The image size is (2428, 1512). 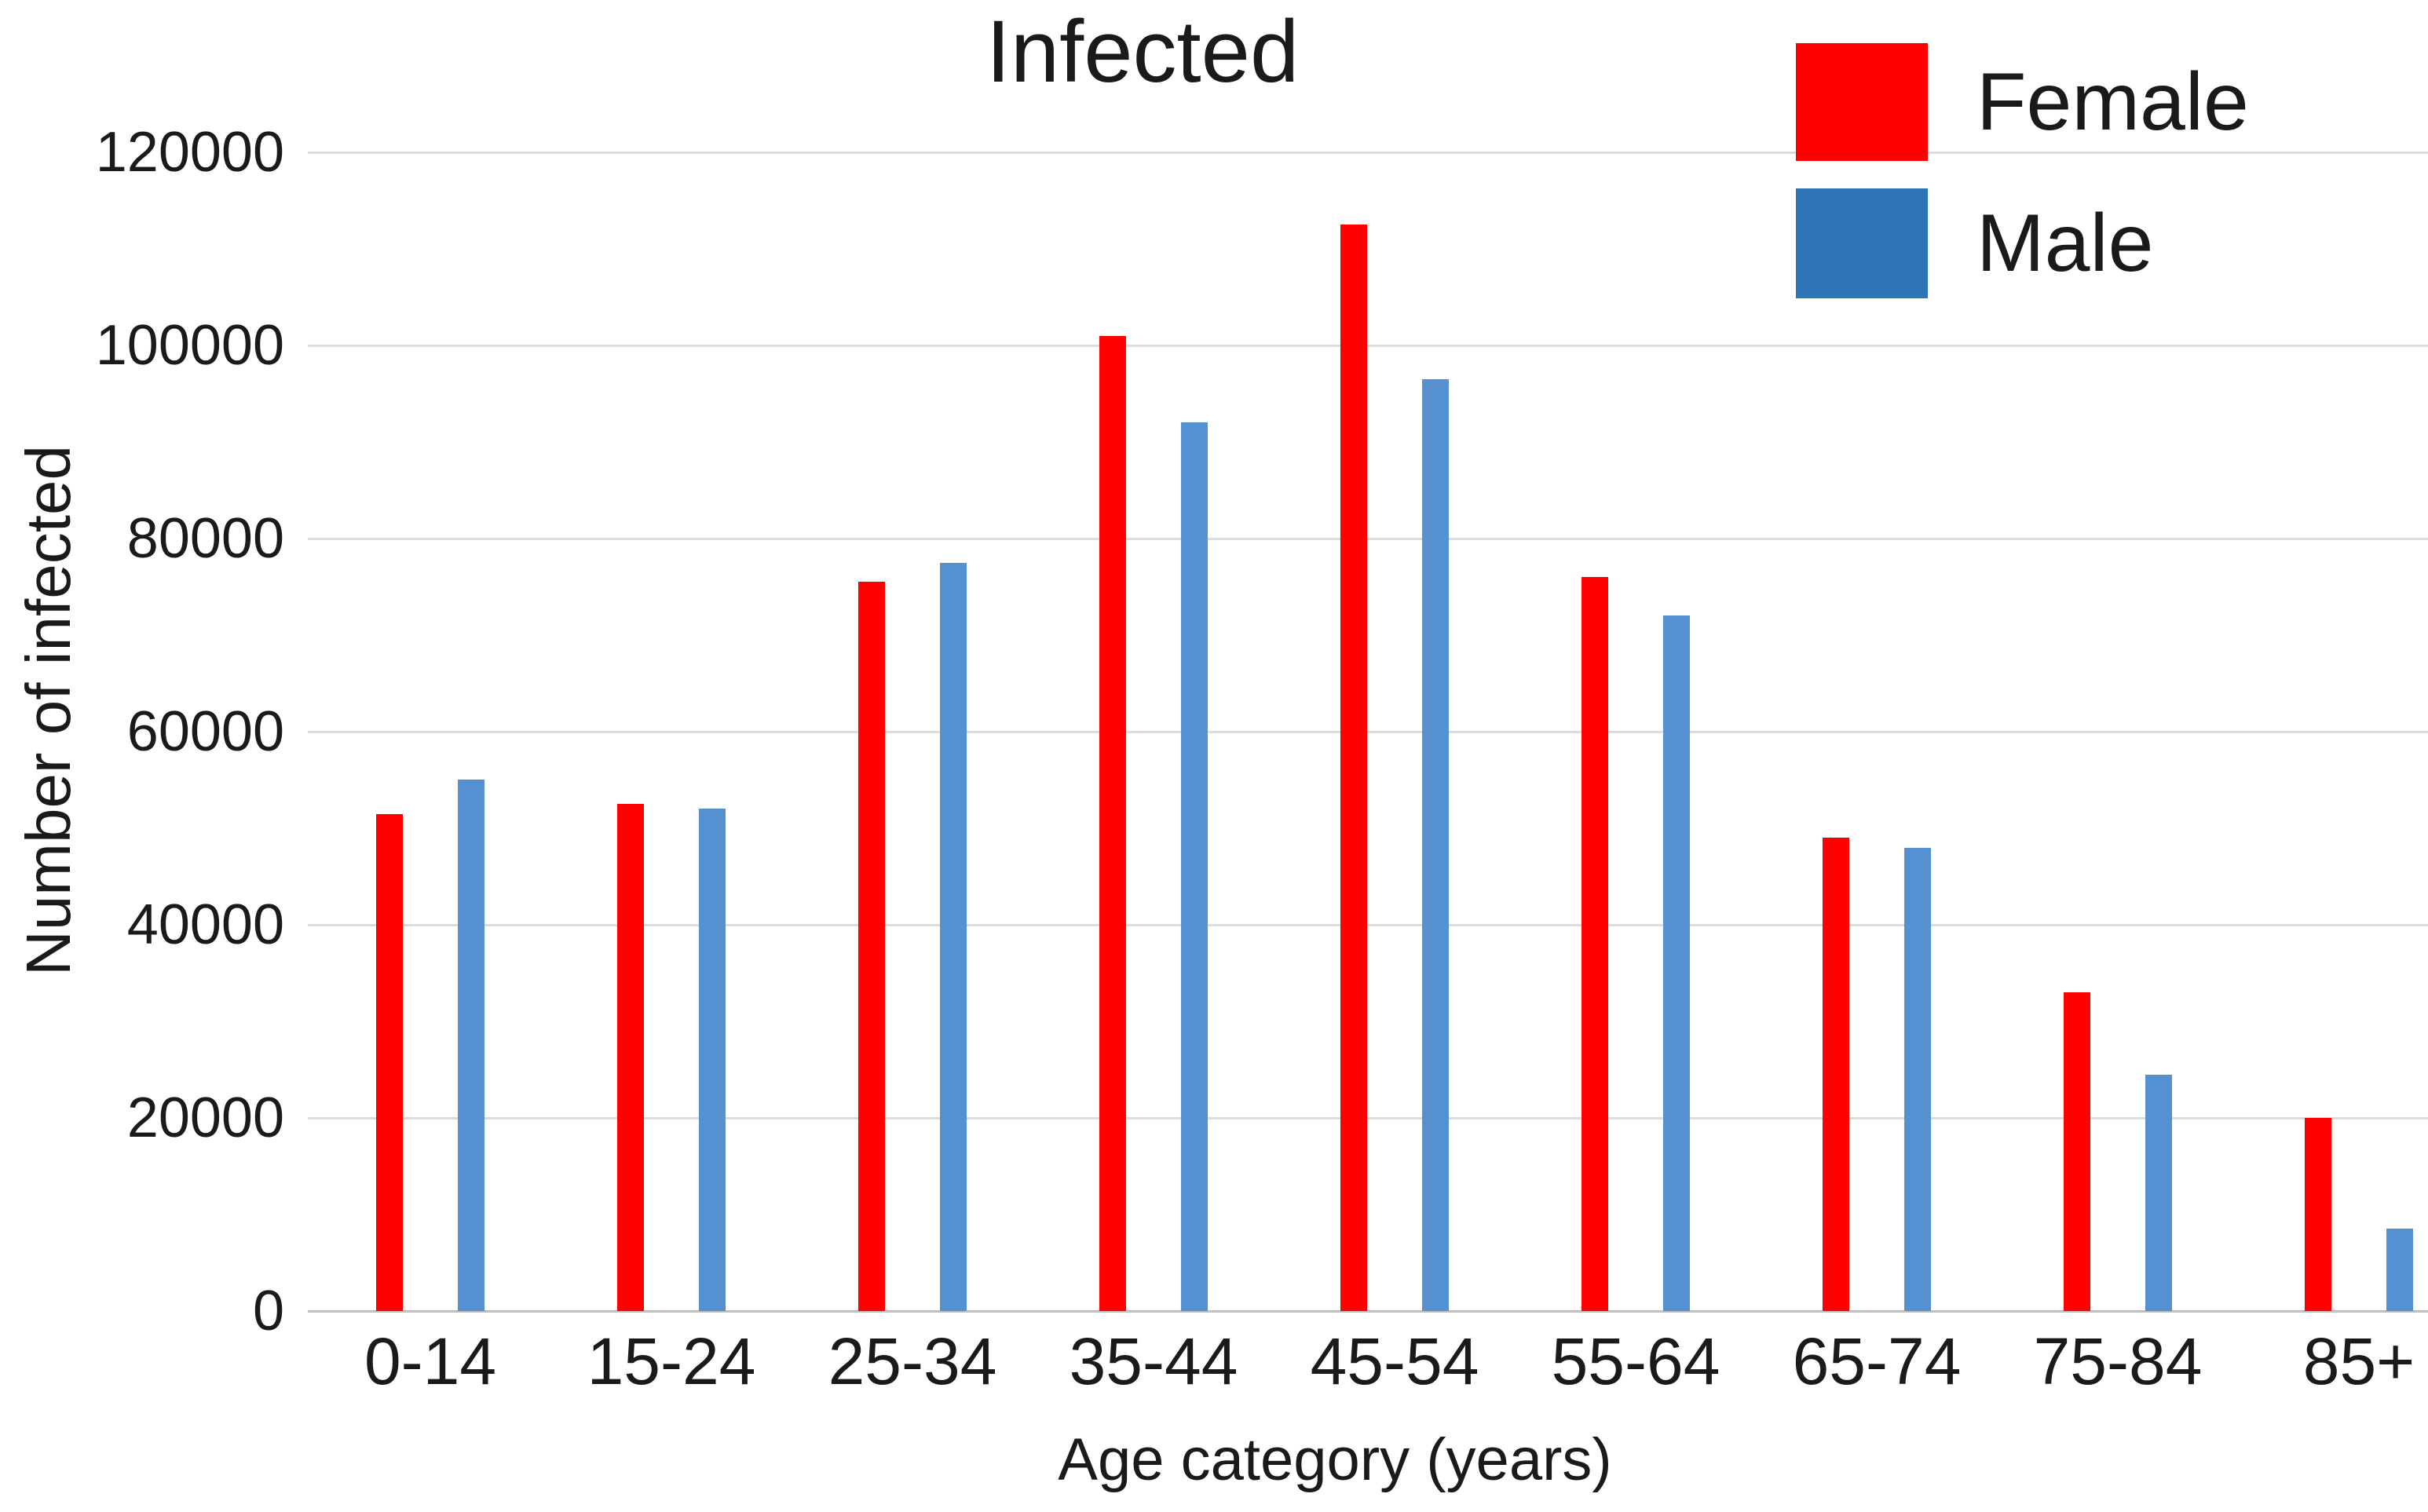 I want to click on bar-female-85+, so click(x=2318, y=1214).